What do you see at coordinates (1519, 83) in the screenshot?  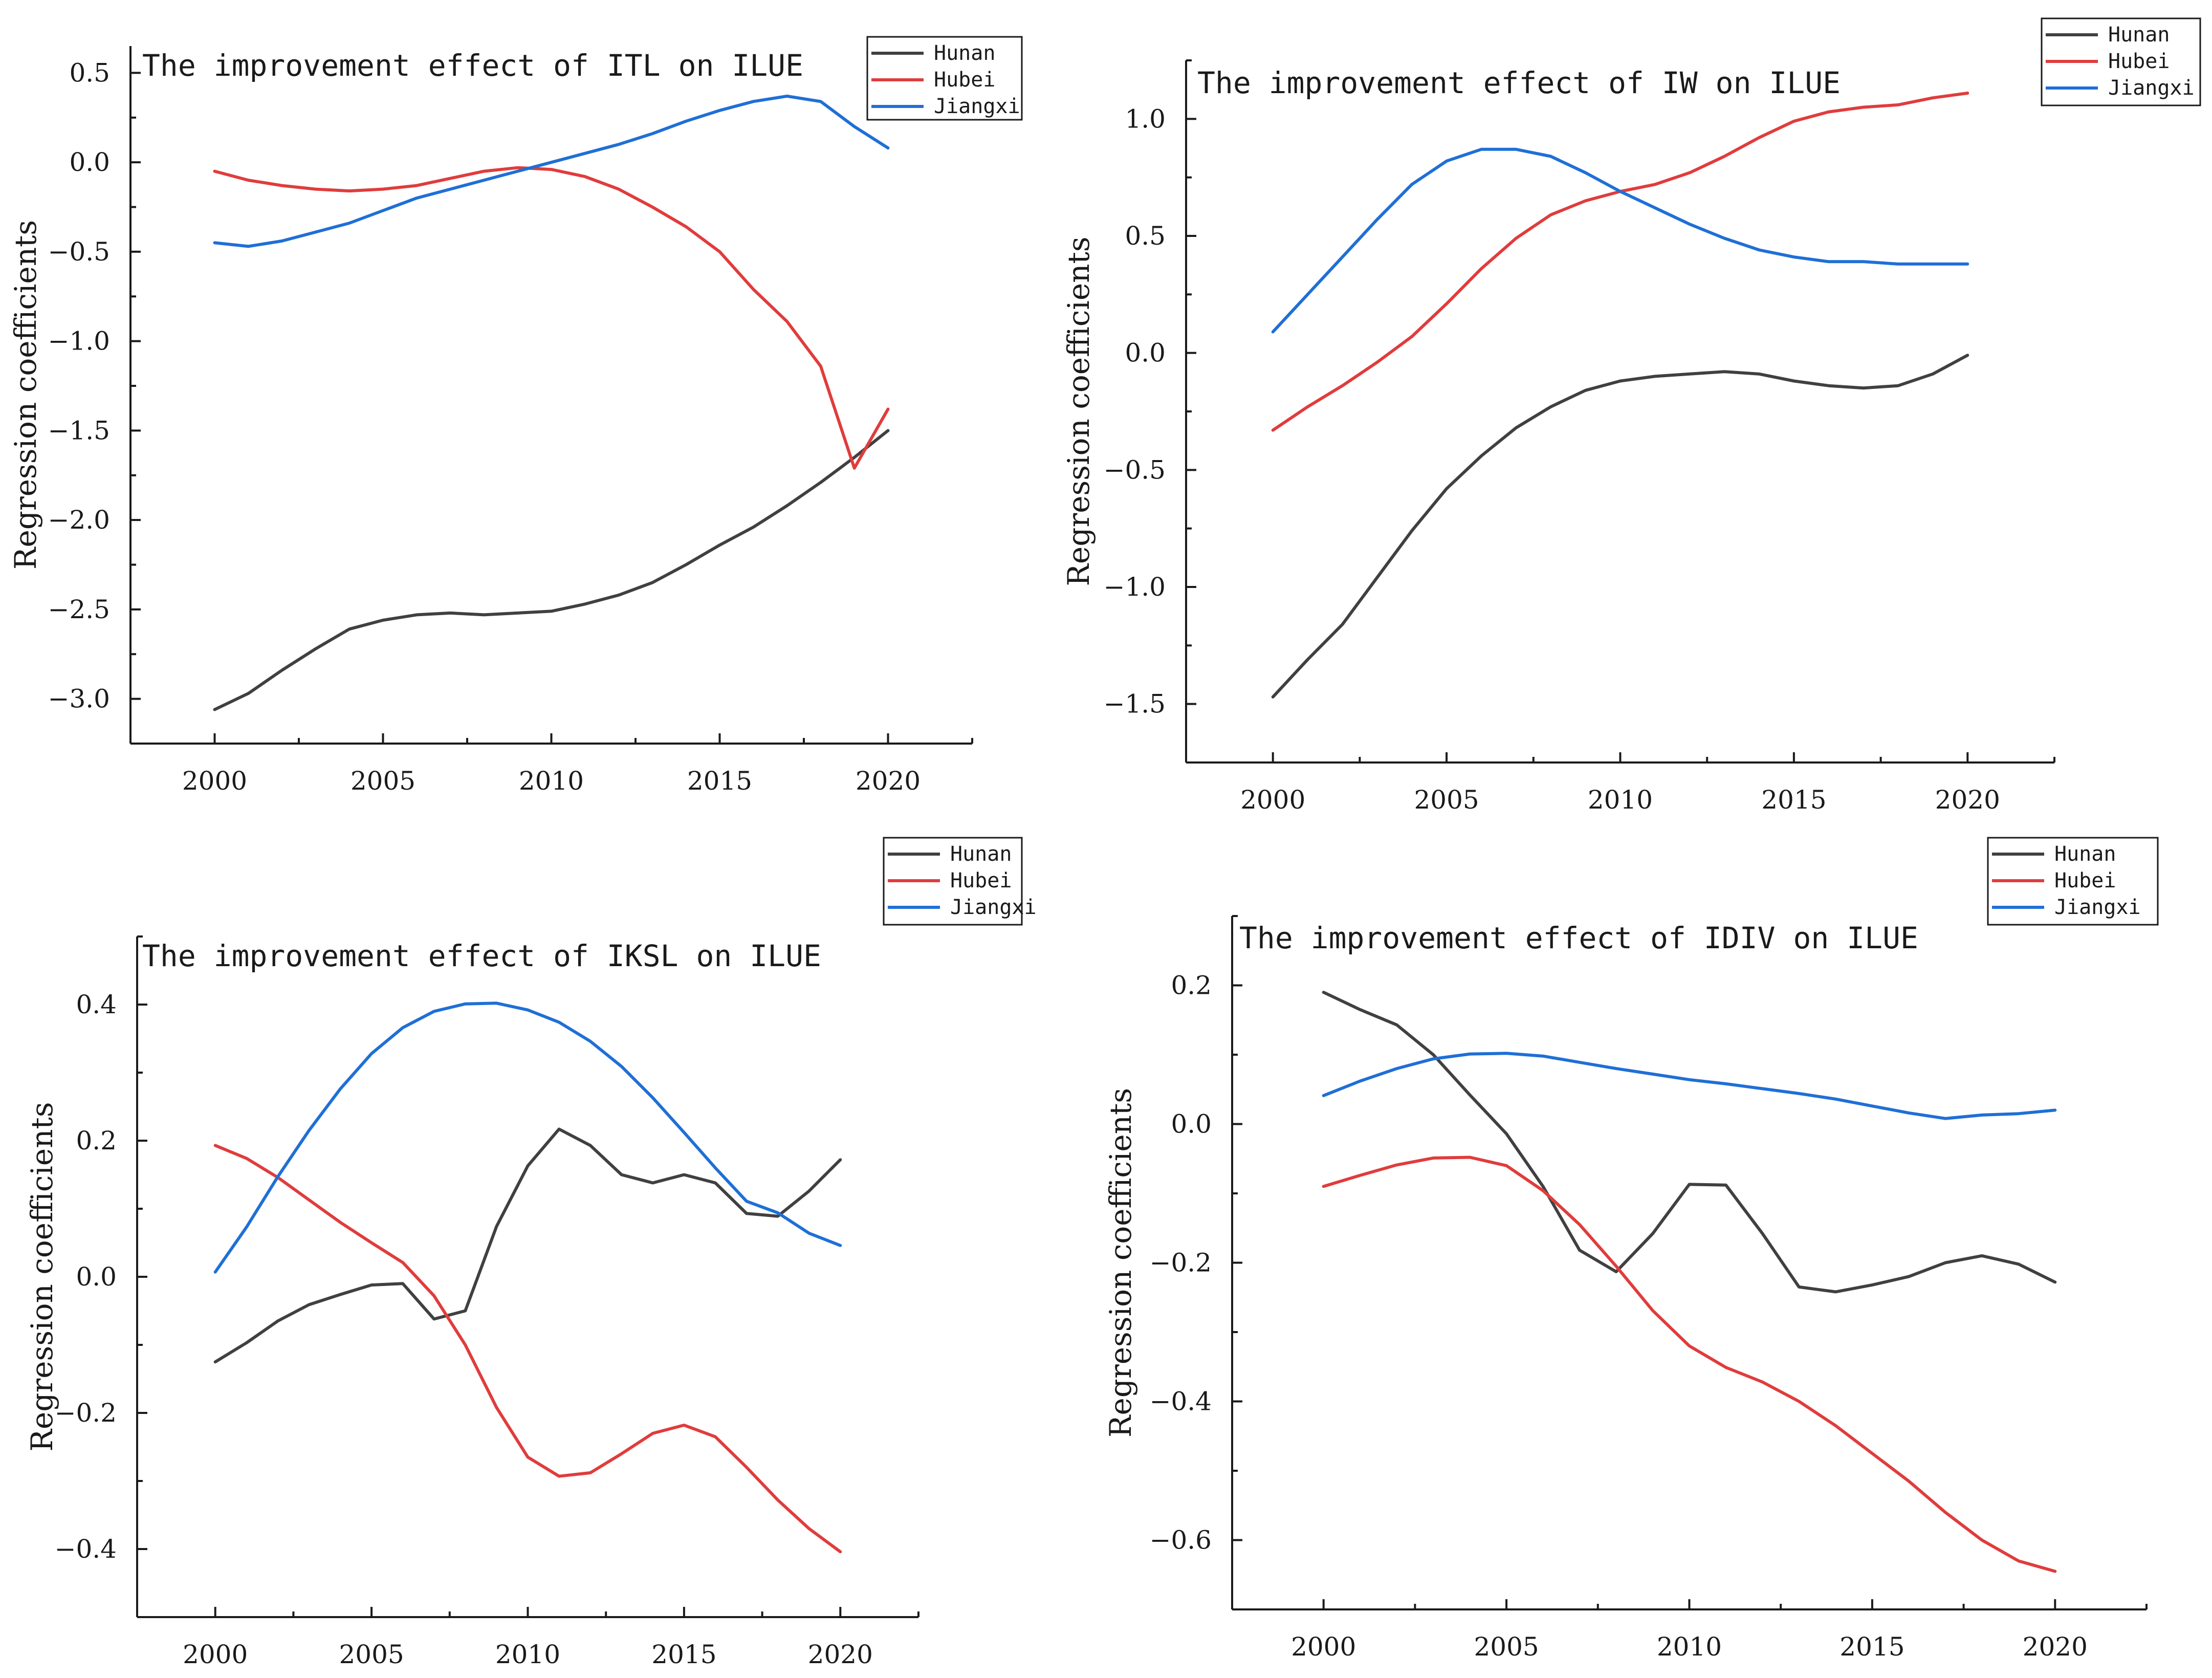 I see `chart-title: The improvement effect of IW on ILUE` at bounding box center [1519, 83].